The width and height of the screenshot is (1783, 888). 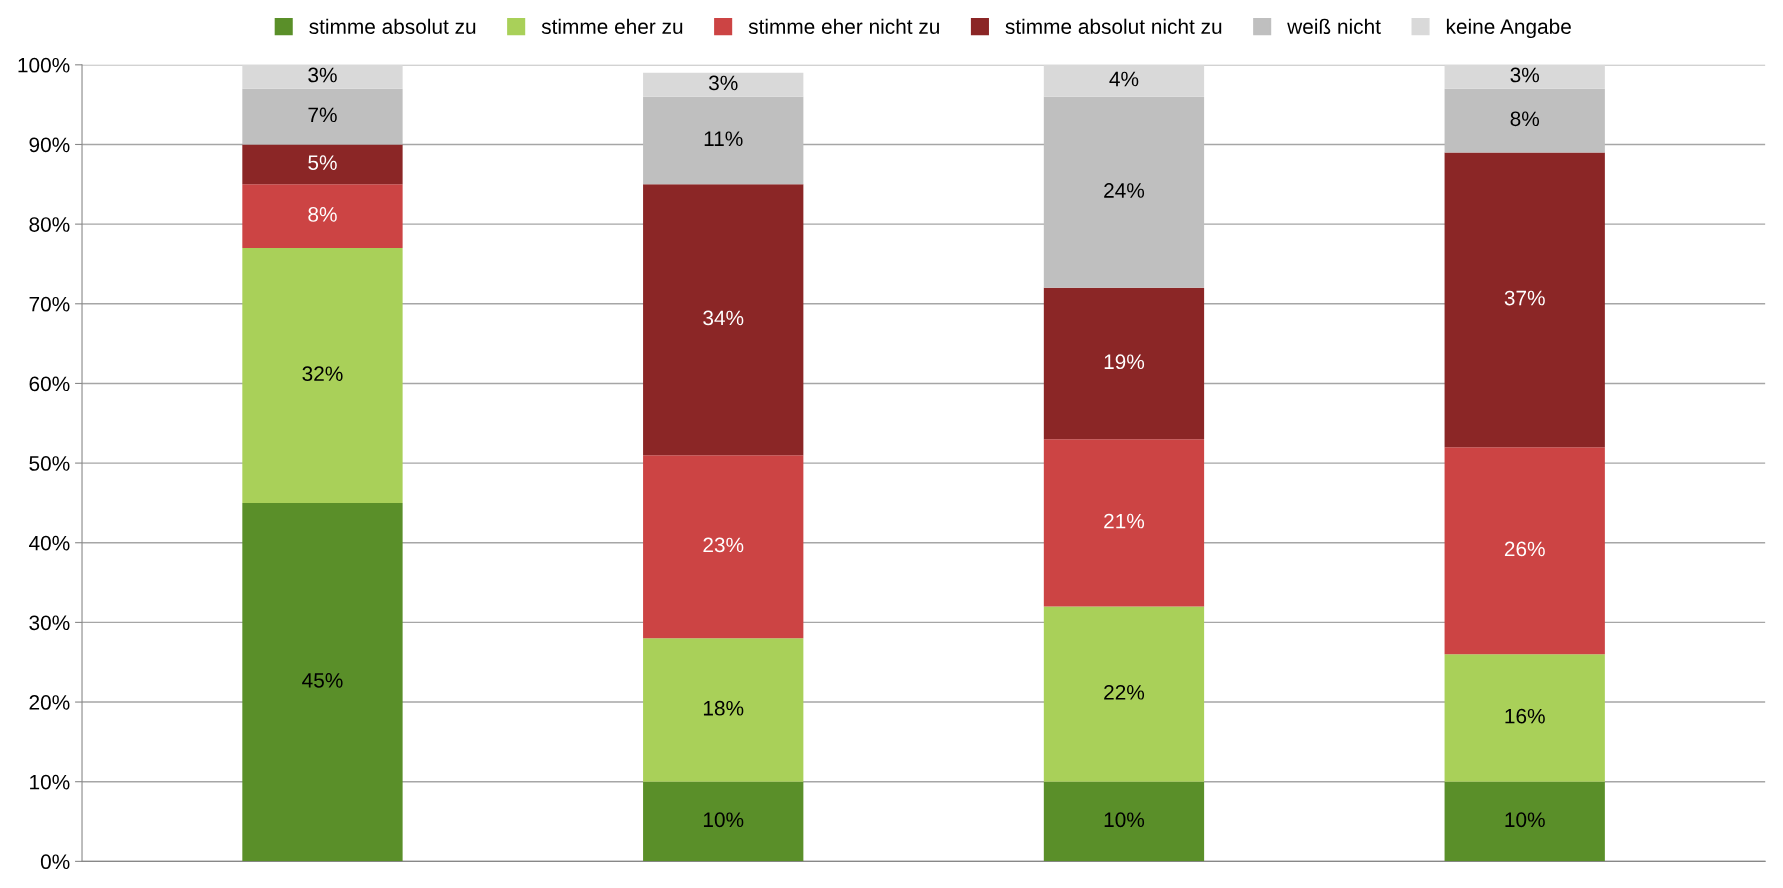 What do you see at coordinates (44, 65) in the screenshot?
I see `y-tick-label: 100%` at bounding box center [44, 65].